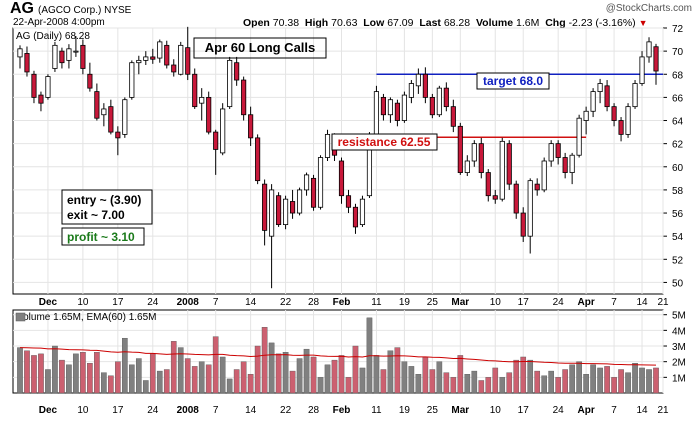  Describe the element at coordinates (679, 378) in the screenshot. I see `volume-tick-label: 1M` at that location.